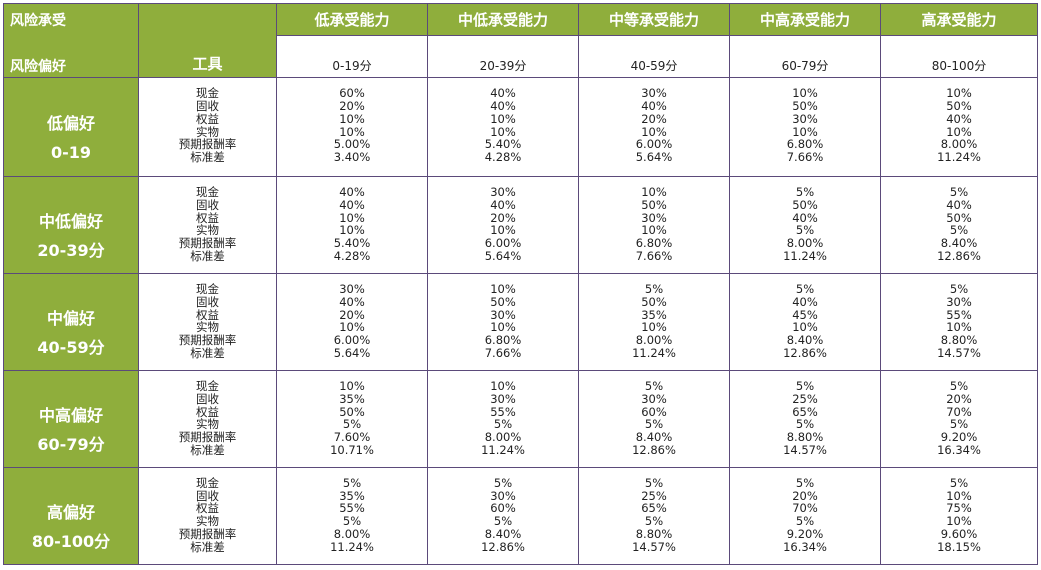  I want to click on allocation-value: 18.15%, so click(959, 546).